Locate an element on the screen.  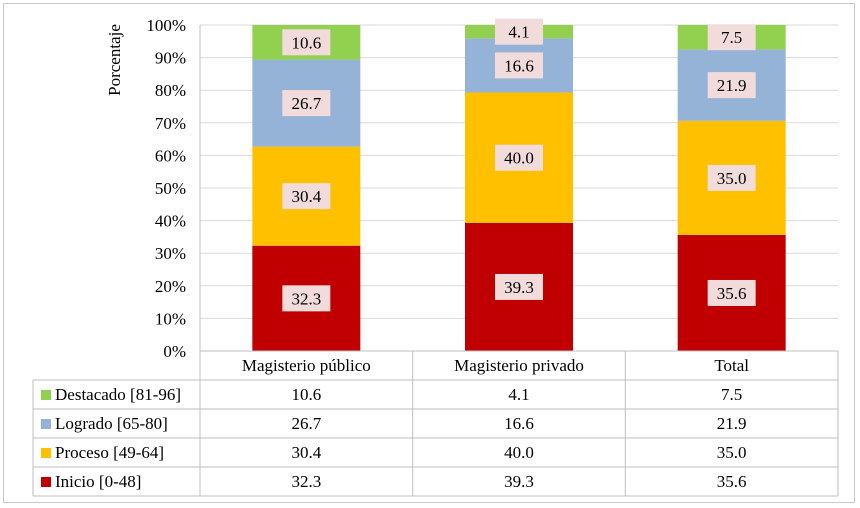
data-label: 21.9 is located at coordinates (732, 85).